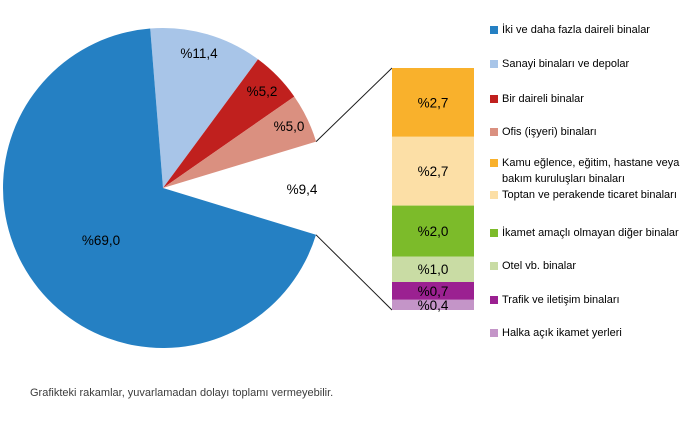 The image size is (695, 433). Describe the element at coordinates (354, 104) in the screenshot. I see `connector-line-top` at that location.